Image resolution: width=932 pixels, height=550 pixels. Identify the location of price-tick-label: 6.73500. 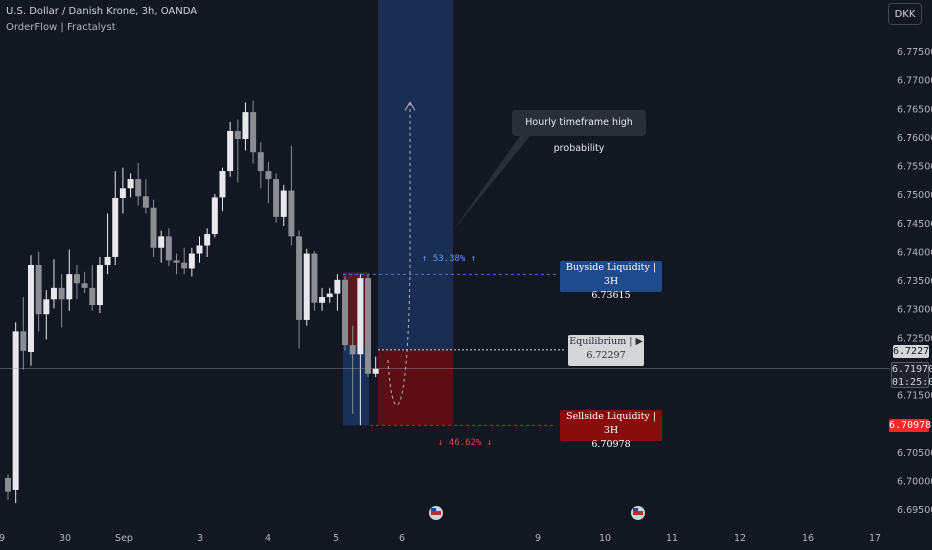
(914, 281).